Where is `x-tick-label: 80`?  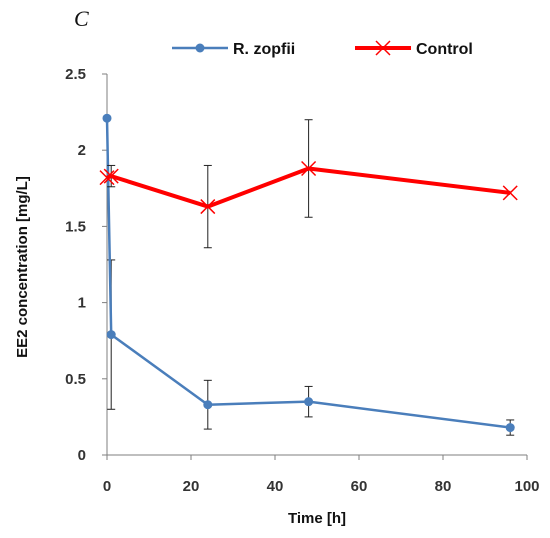 x-tick-label: 80 is located at coordinates (443, 486).